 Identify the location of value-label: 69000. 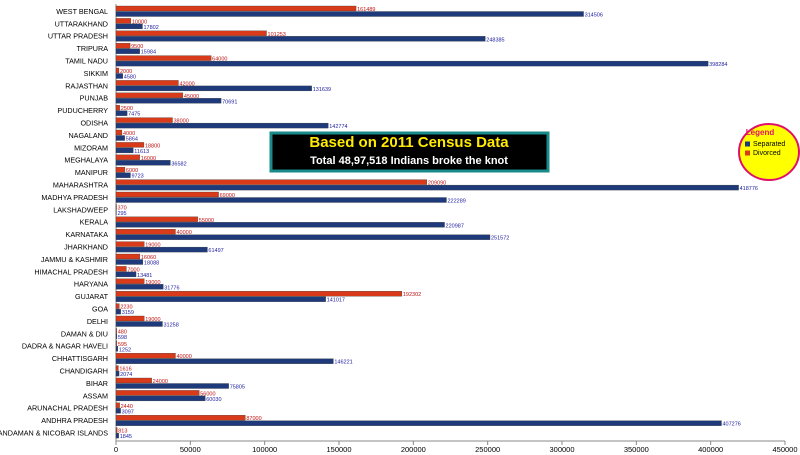
(227, 196).